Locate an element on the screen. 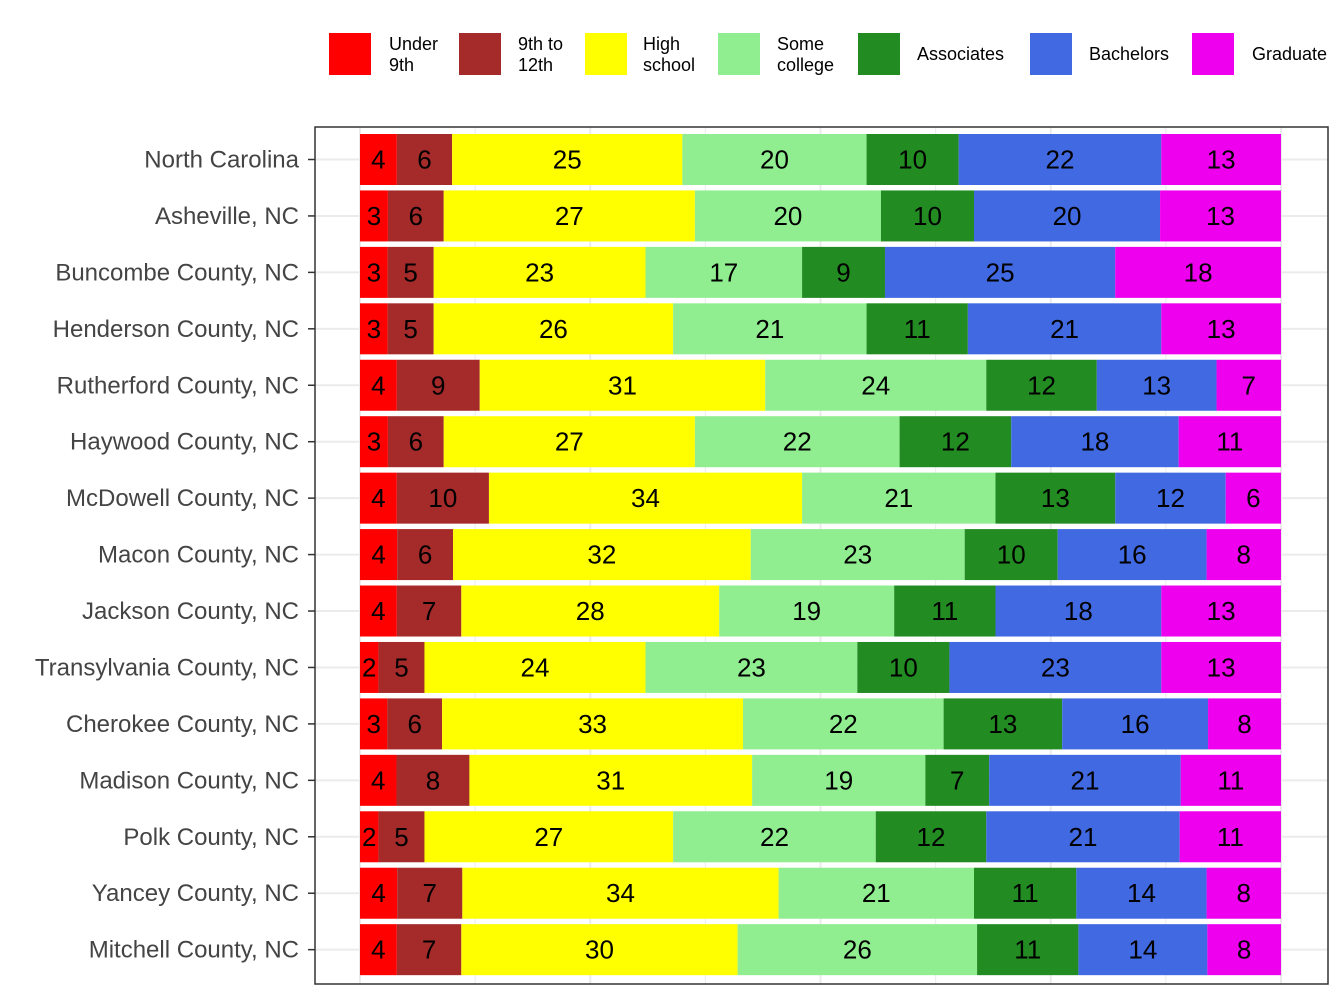  bar-north-carolina-graduate is located at coordinates (1221, 159).